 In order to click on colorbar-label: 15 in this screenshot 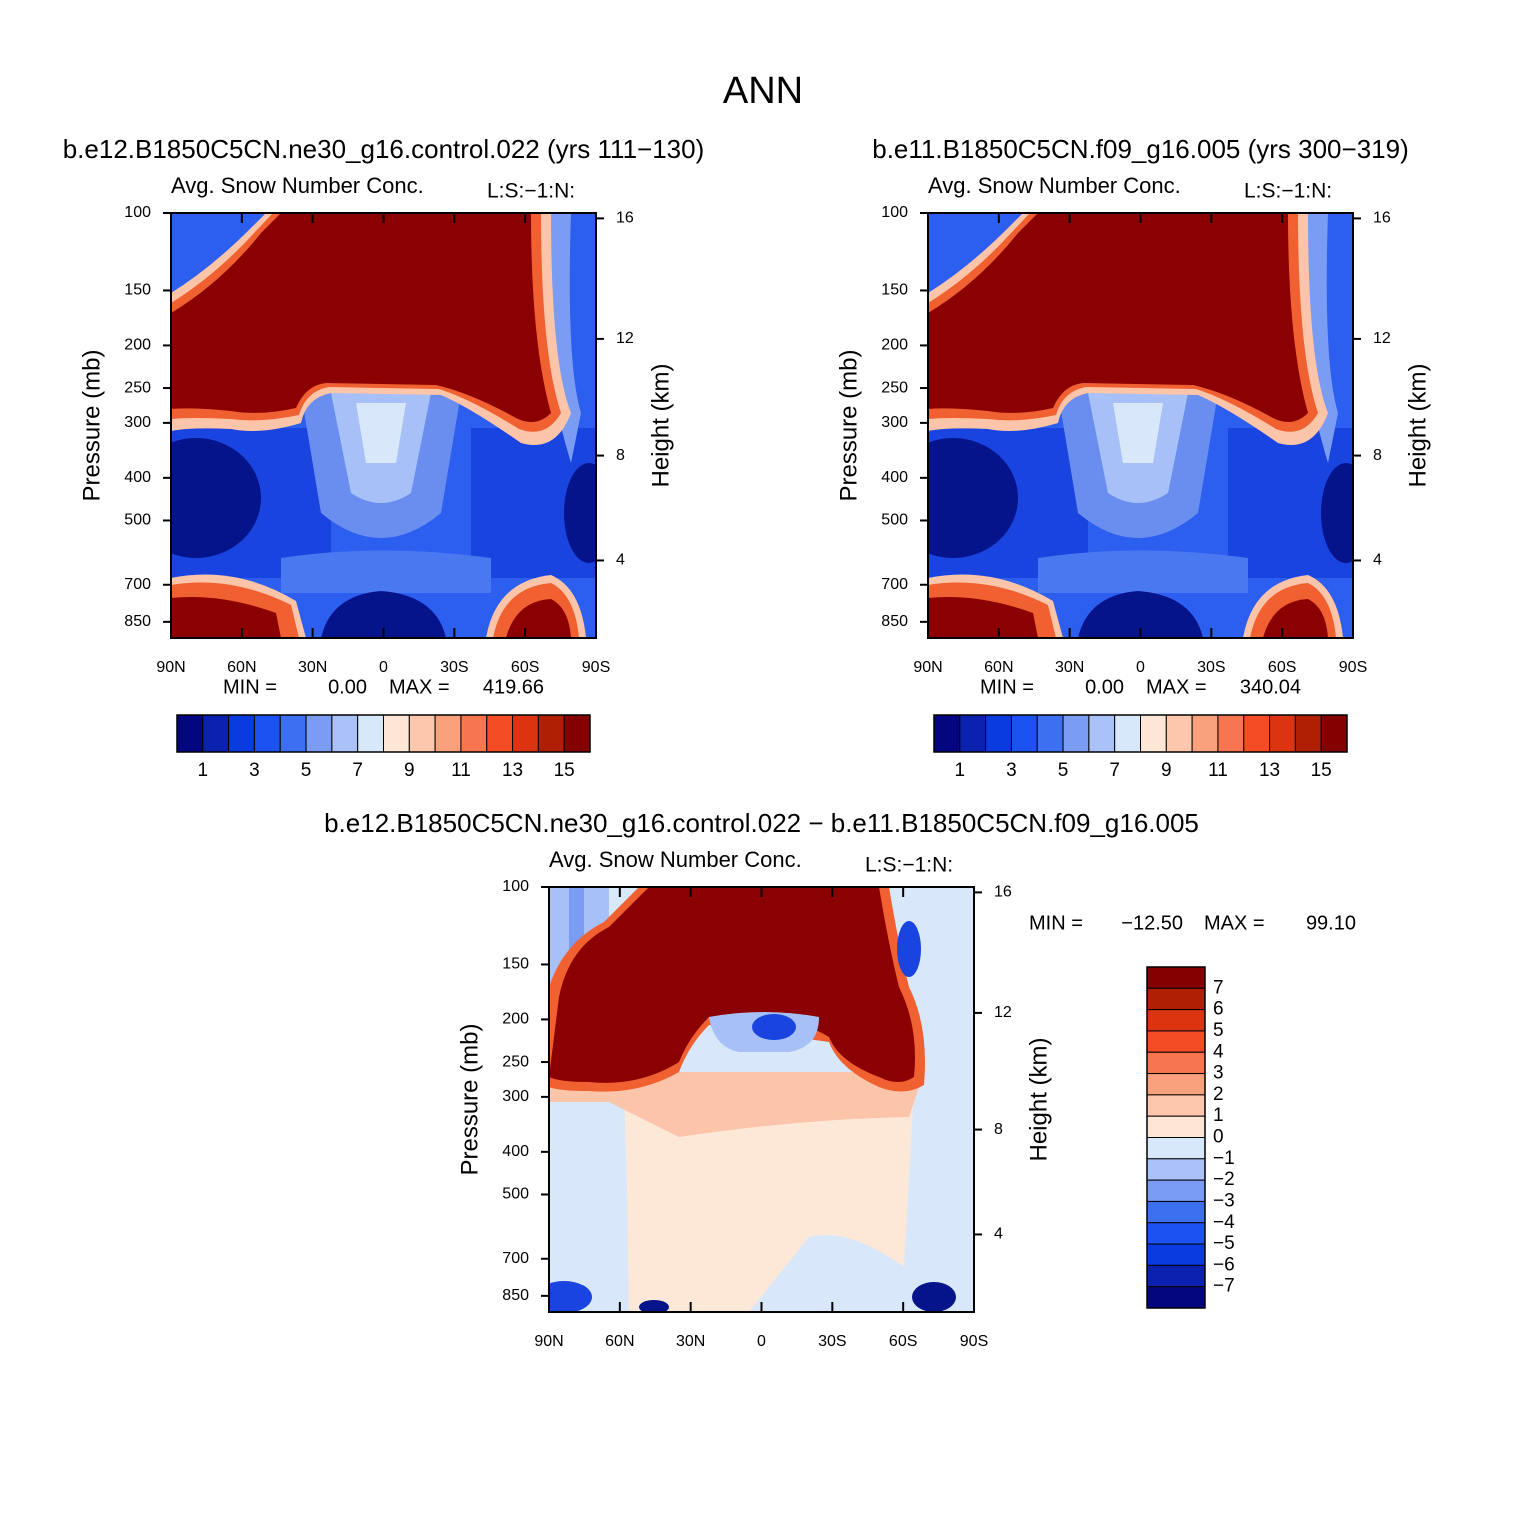, I will do `click(1321, 770)`.